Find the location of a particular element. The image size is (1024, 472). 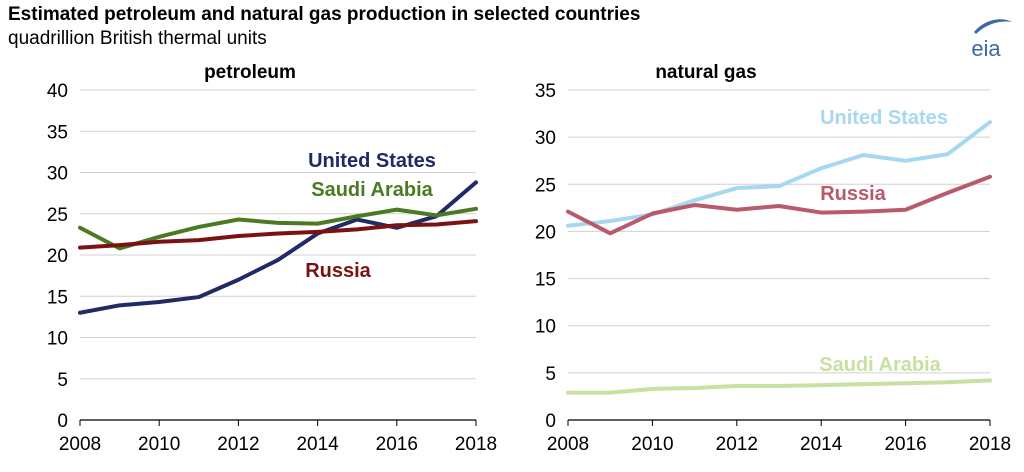

panel-title-natural-gas: natural gas is located at coordinates (705, 72).